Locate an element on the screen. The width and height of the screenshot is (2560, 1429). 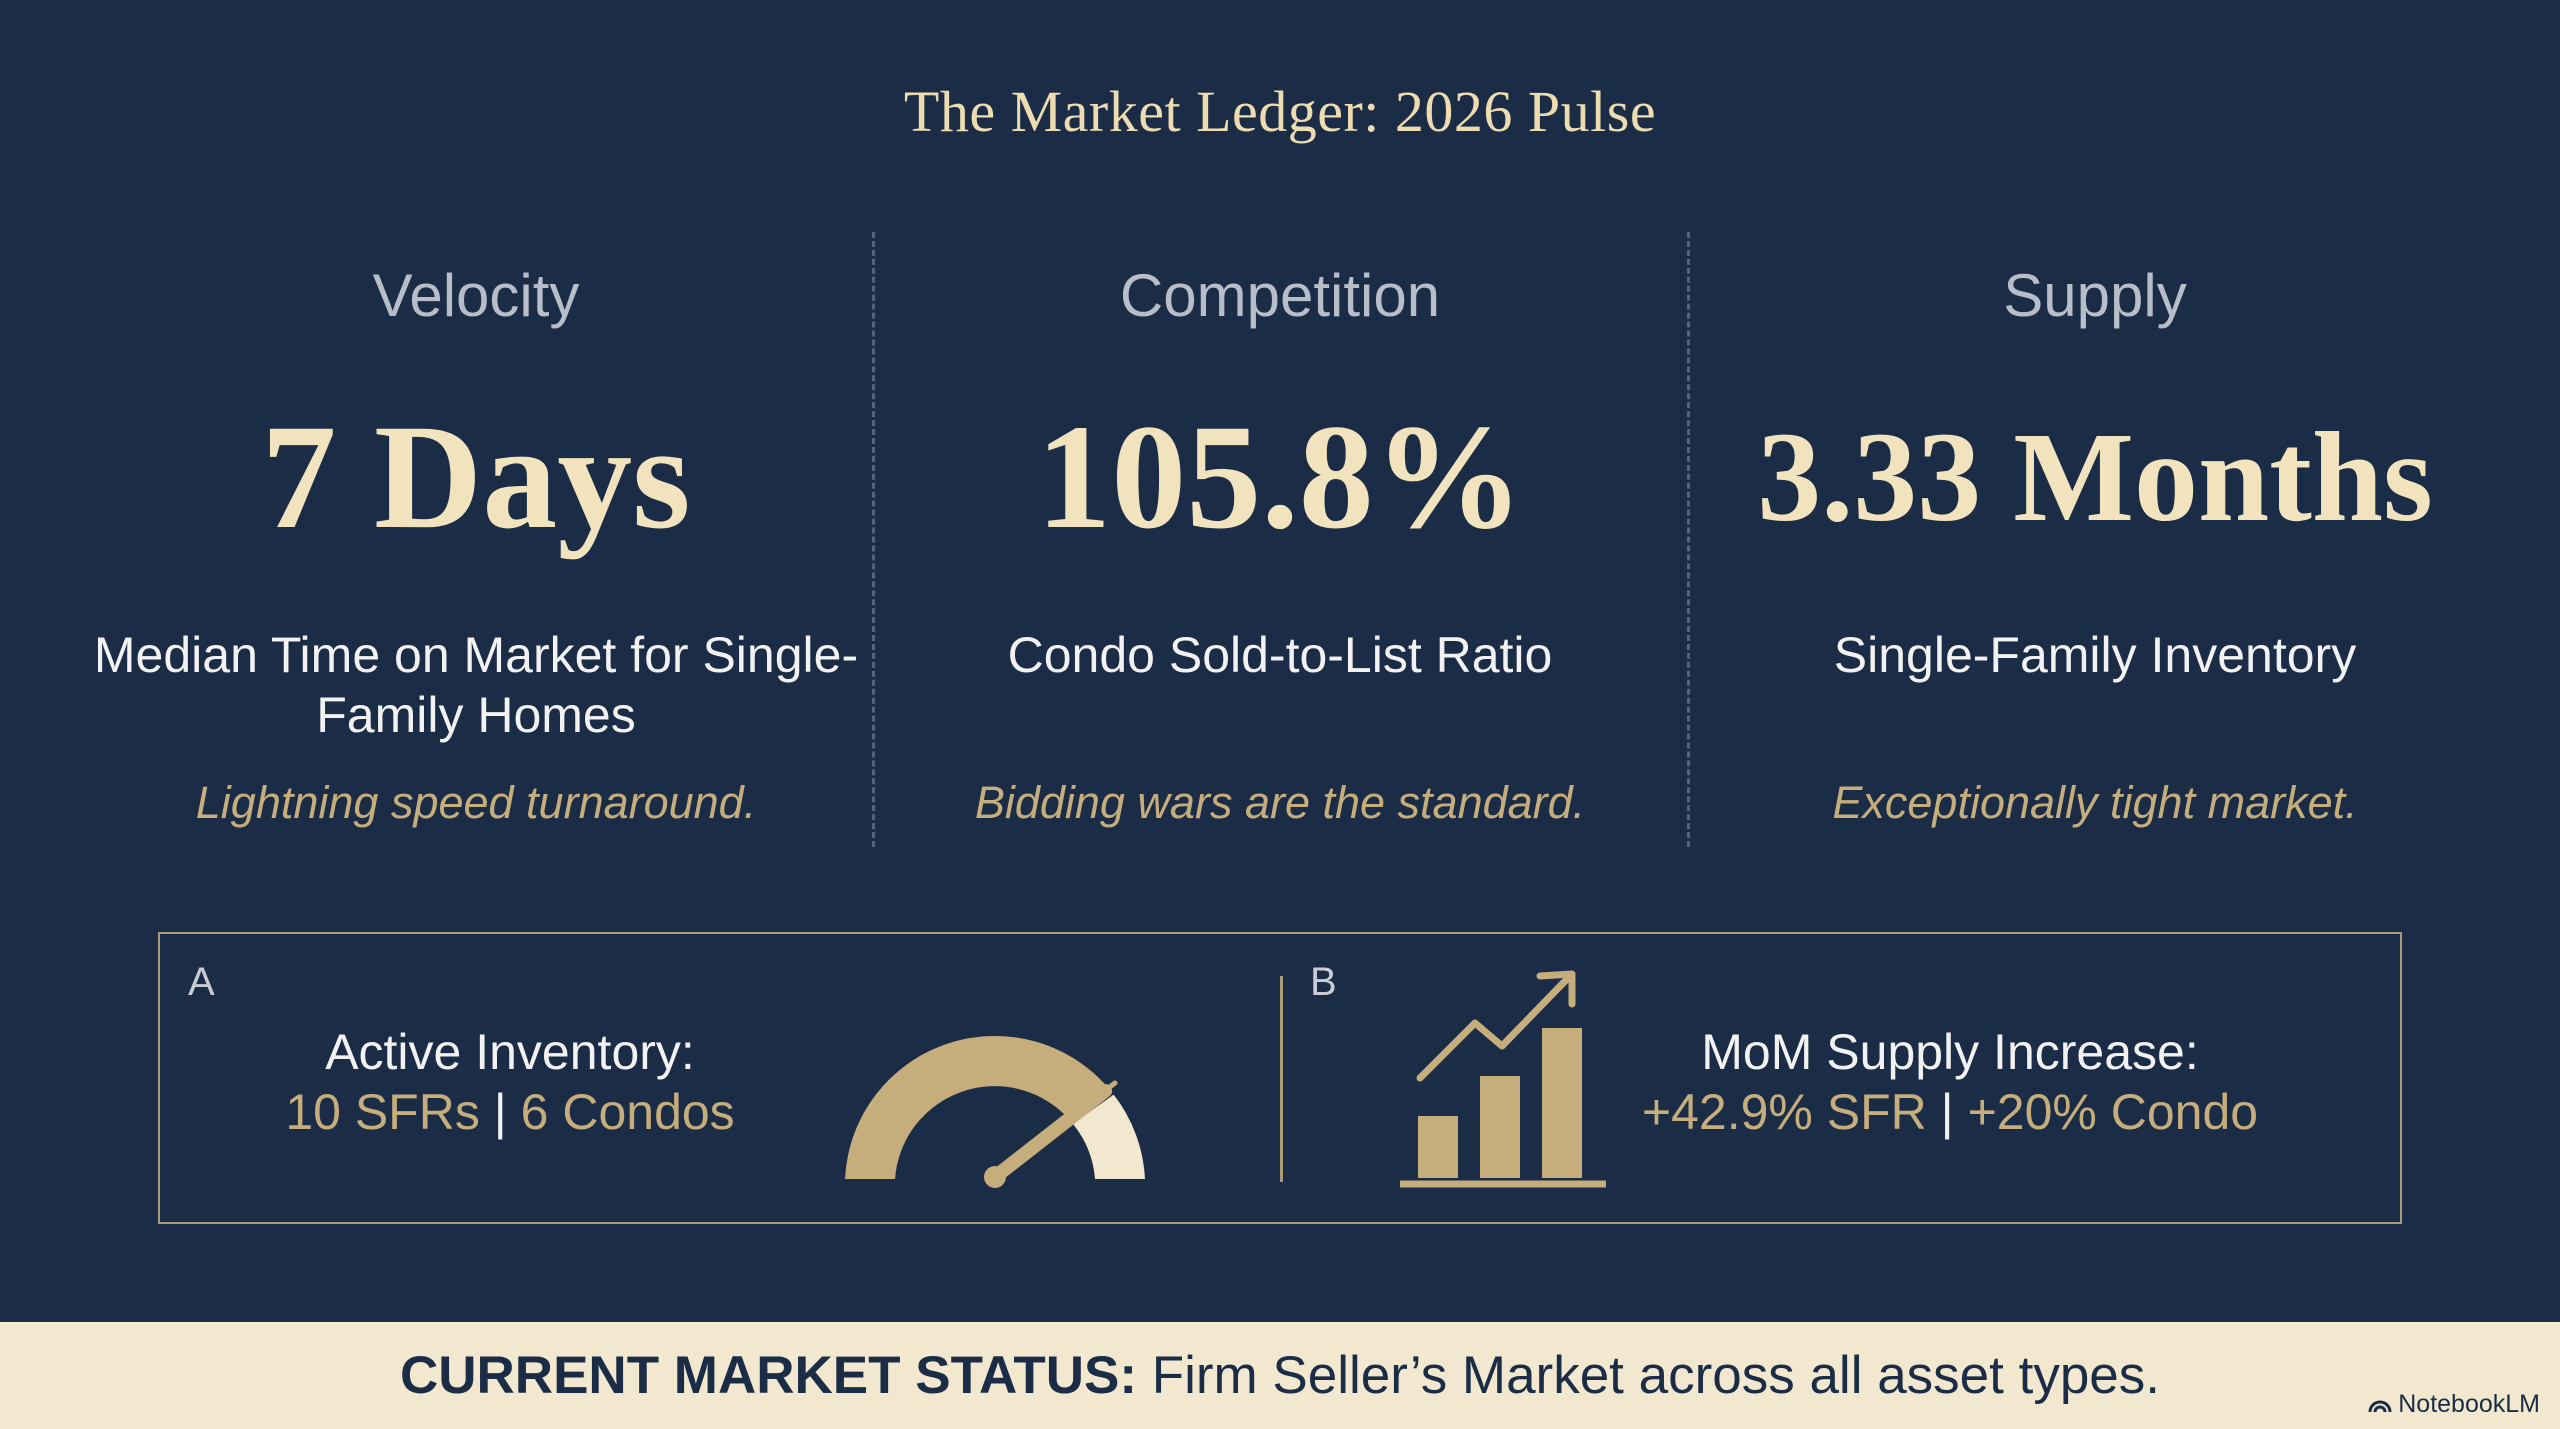
panel-divider is located at coordinates (1281, 1079).